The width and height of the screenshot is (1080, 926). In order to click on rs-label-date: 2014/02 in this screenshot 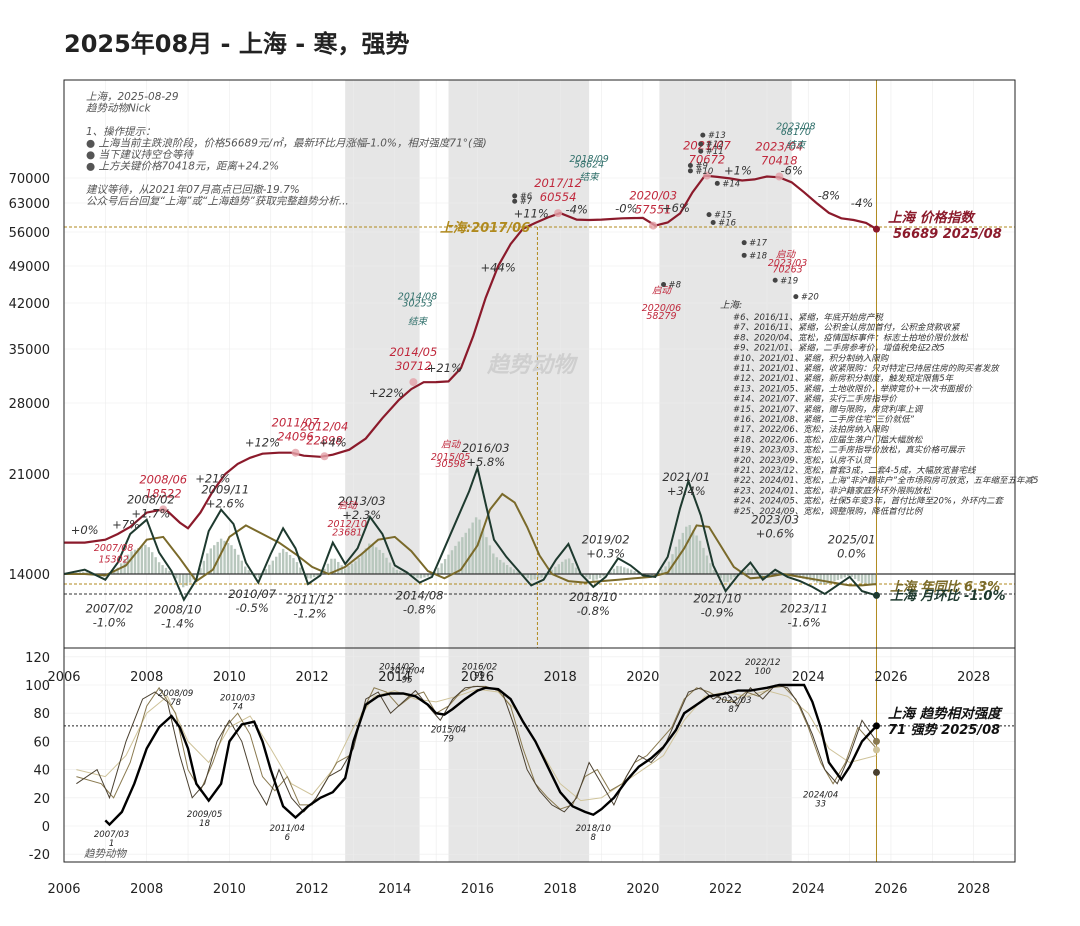, I will do `click(396, 667)`.